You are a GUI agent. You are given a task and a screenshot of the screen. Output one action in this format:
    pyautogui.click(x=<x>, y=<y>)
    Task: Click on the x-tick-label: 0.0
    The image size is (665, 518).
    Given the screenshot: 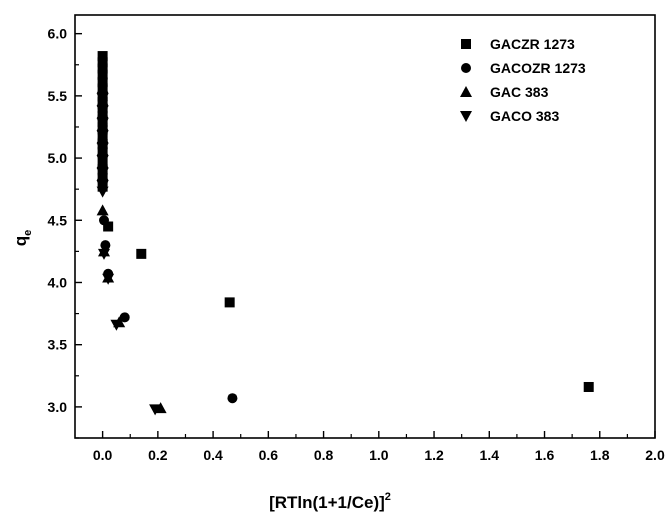 What is the action you would take?
    pyautogui.click(x=103, y=455)
    